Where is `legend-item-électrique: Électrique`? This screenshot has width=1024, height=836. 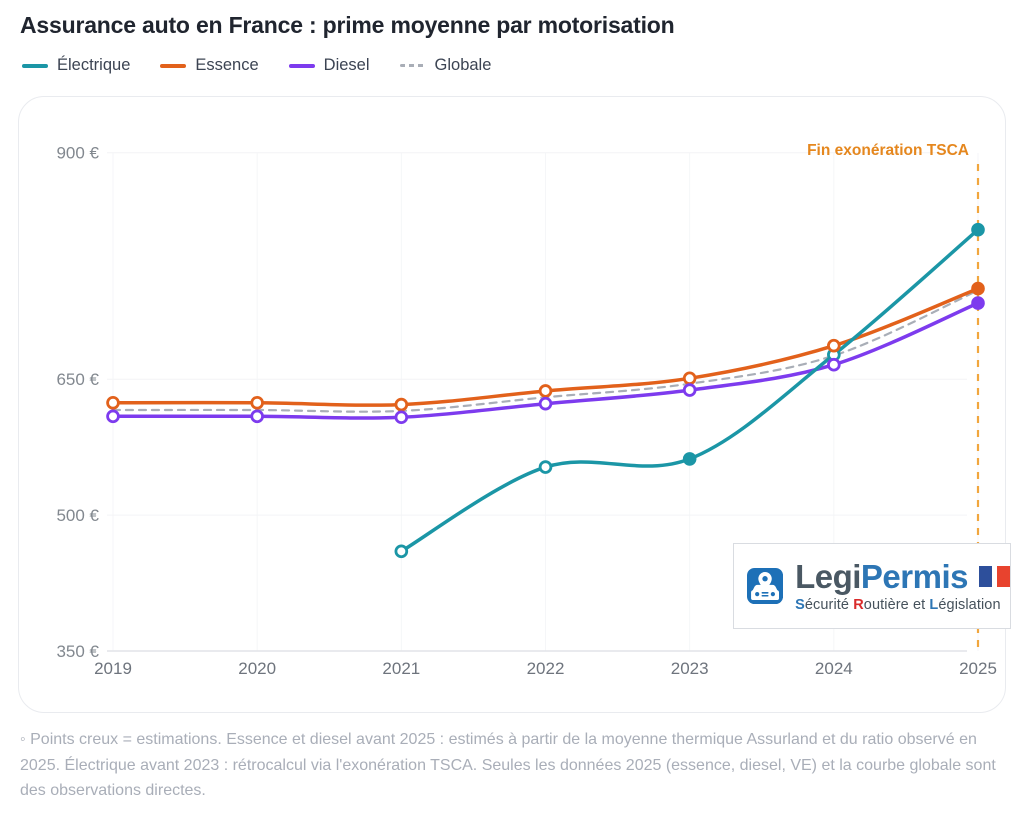
legend-item-électrique: Électrique is located at coordinates (76, 65).